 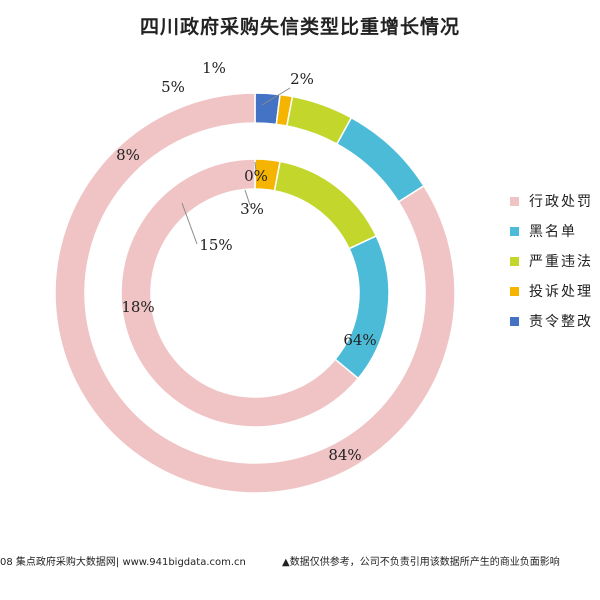 I want to click on outer-data-label: 1%, so click(x=214, y=68).